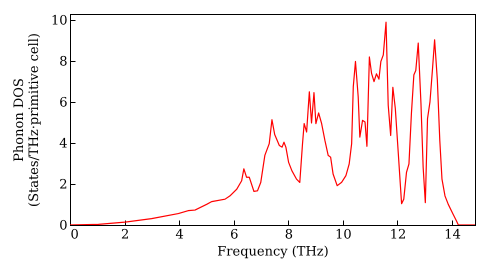 The image size is (500, 280). Describe the element at coordinates (452, 235) in the screenshot. I see `x-tick-label: 14` at that location.